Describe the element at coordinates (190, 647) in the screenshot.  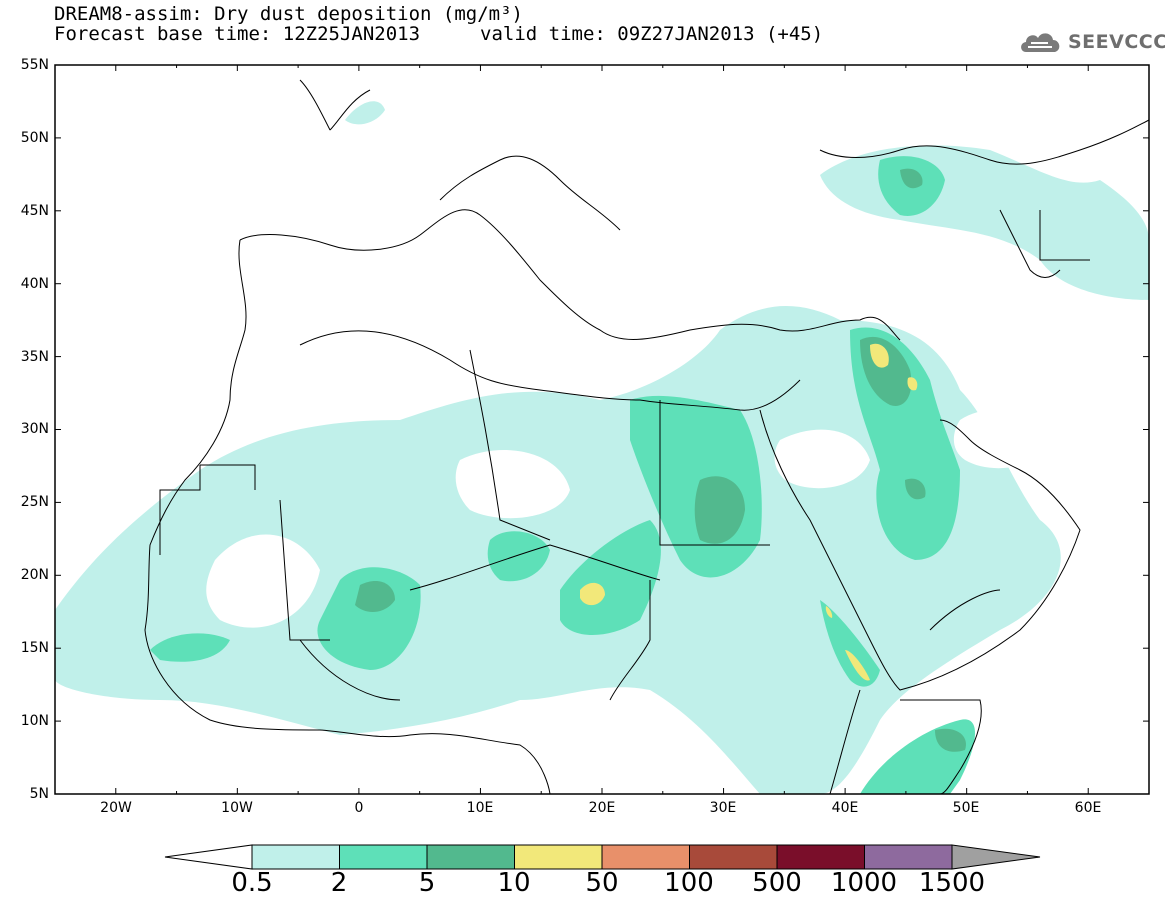
I see `dust-region-senegal` at that location.